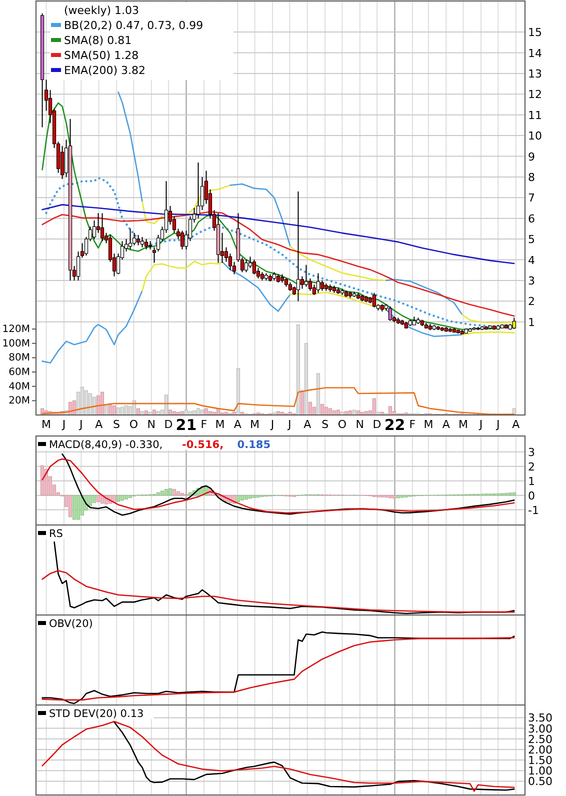 This screenshot has width=566, height=796. Describe the element at coordinates (186, 425) in the screenshot. I see `x-tick-label: 21` at that location.